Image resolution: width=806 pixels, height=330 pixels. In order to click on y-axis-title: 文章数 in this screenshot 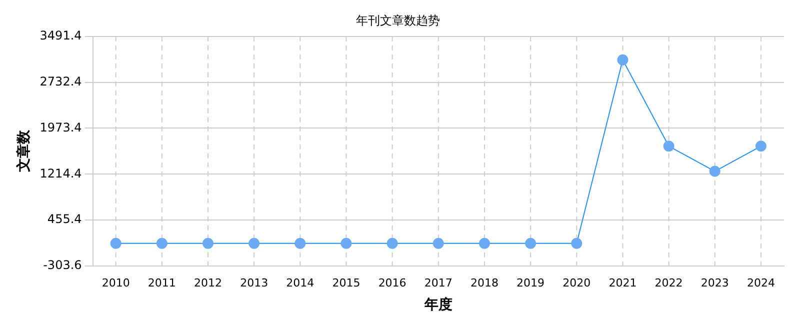, I will do `click(23, 151)`.